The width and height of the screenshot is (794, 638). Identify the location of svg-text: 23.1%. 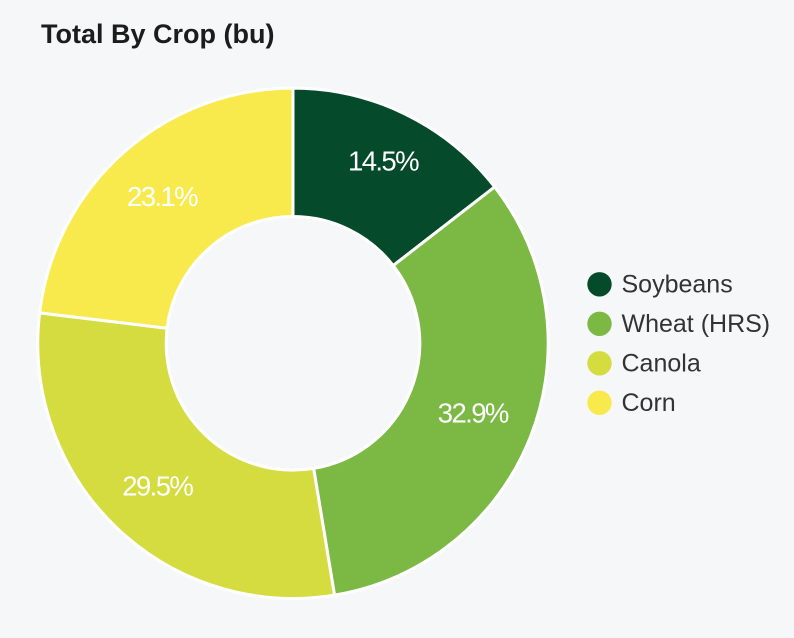
(162, 196).